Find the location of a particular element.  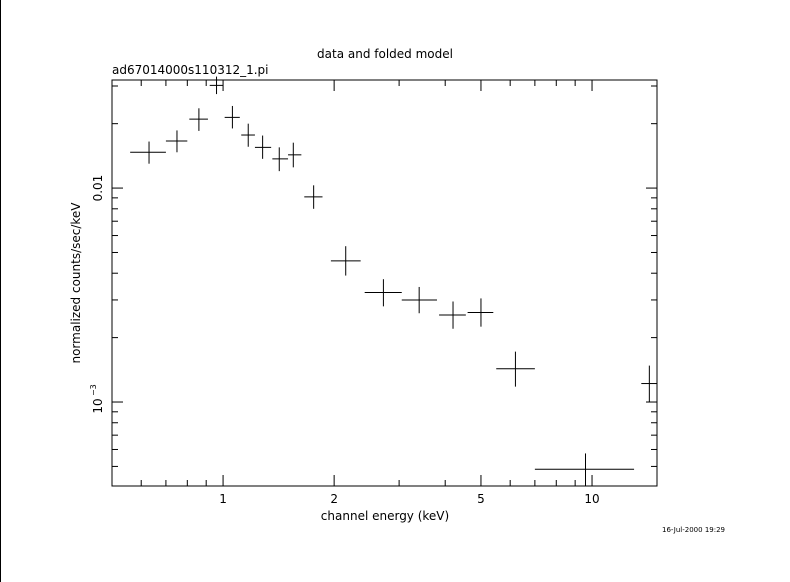

y-tick-label-group: 10−3 is located at coordinates (97, 398).